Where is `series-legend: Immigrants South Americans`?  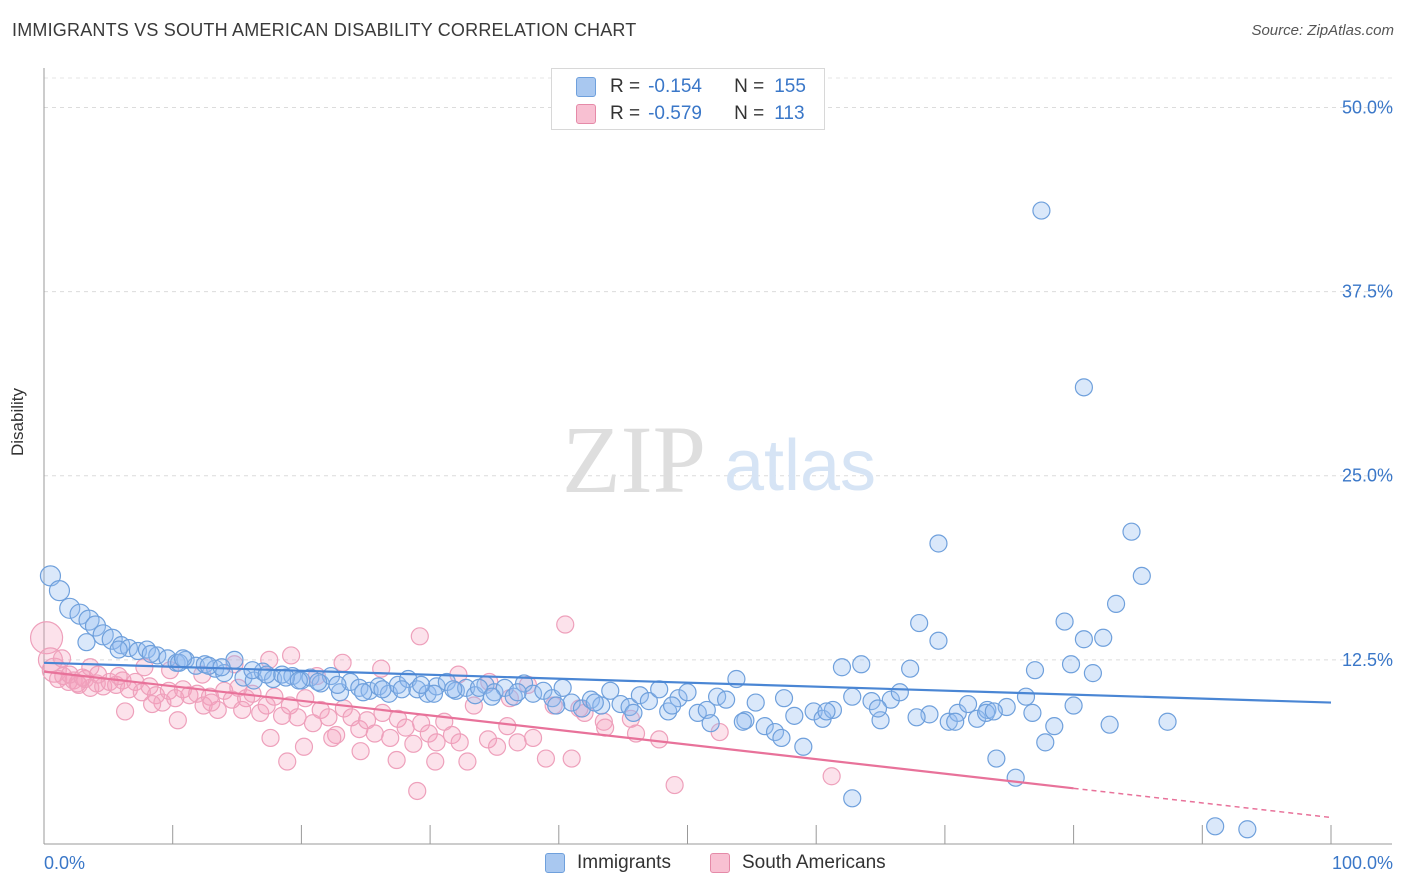
series-legend: Immigrants South Americans is located at coordinates (703, 864).